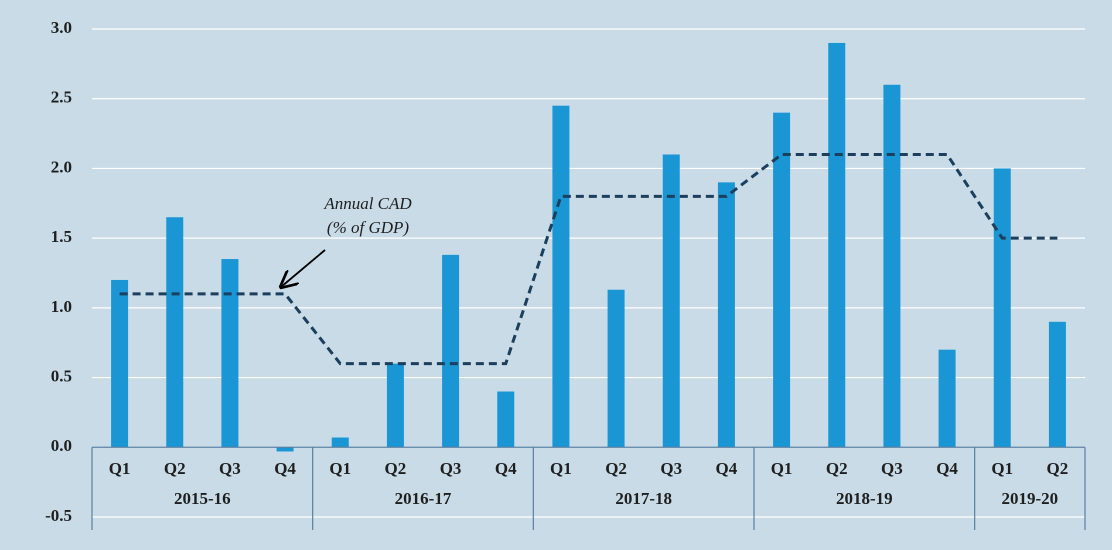  What do you see at coordinates (303, 268) in the screenshot?
I see `annotation-arrow` at bounding box center [303, 268].